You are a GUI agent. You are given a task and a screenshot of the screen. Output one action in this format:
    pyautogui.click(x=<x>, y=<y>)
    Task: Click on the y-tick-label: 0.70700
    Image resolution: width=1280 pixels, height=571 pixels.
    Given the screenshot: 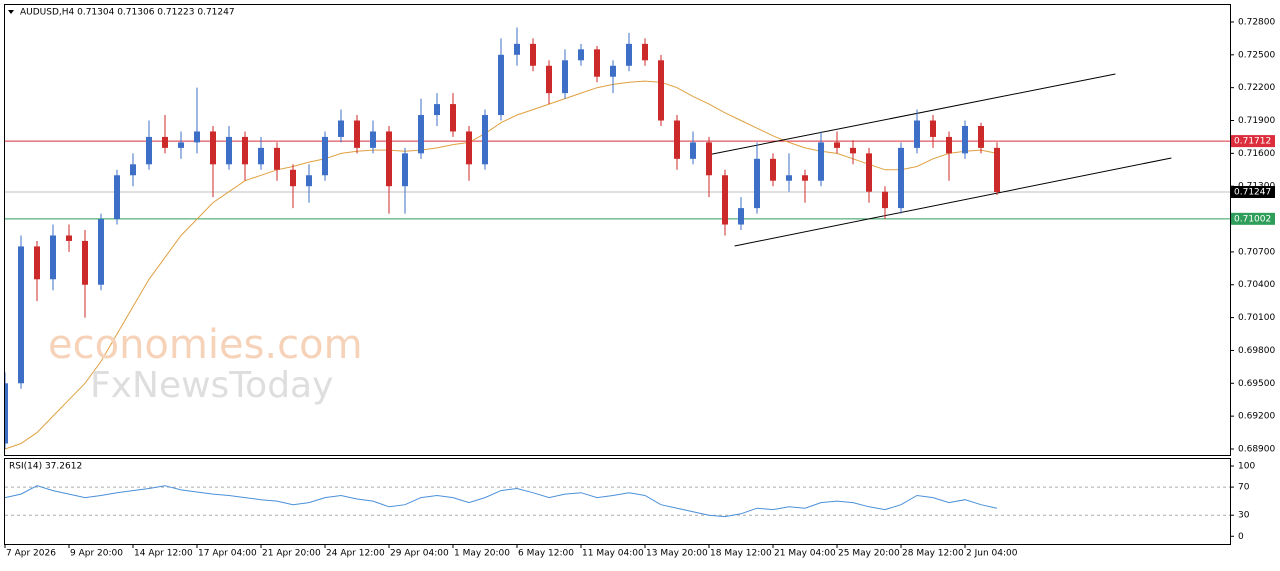 What is the action you would take?
    pyautogui.click(x=1256, y=252)
    